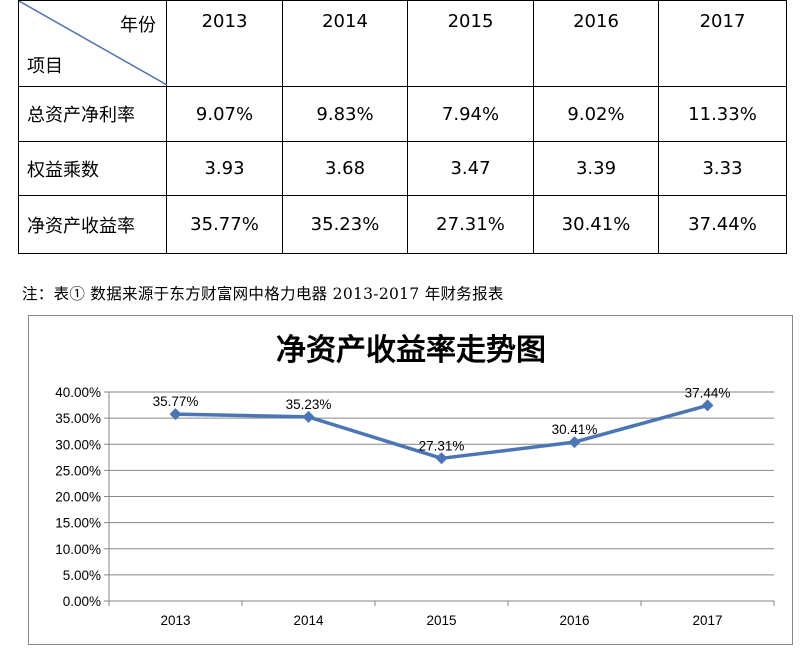 This screenshot has height=652, width=811. What do you see at coordinates (596, 168) in the screenshot?
I see `table-cell: 3.39` at bounding box center [596, 168].